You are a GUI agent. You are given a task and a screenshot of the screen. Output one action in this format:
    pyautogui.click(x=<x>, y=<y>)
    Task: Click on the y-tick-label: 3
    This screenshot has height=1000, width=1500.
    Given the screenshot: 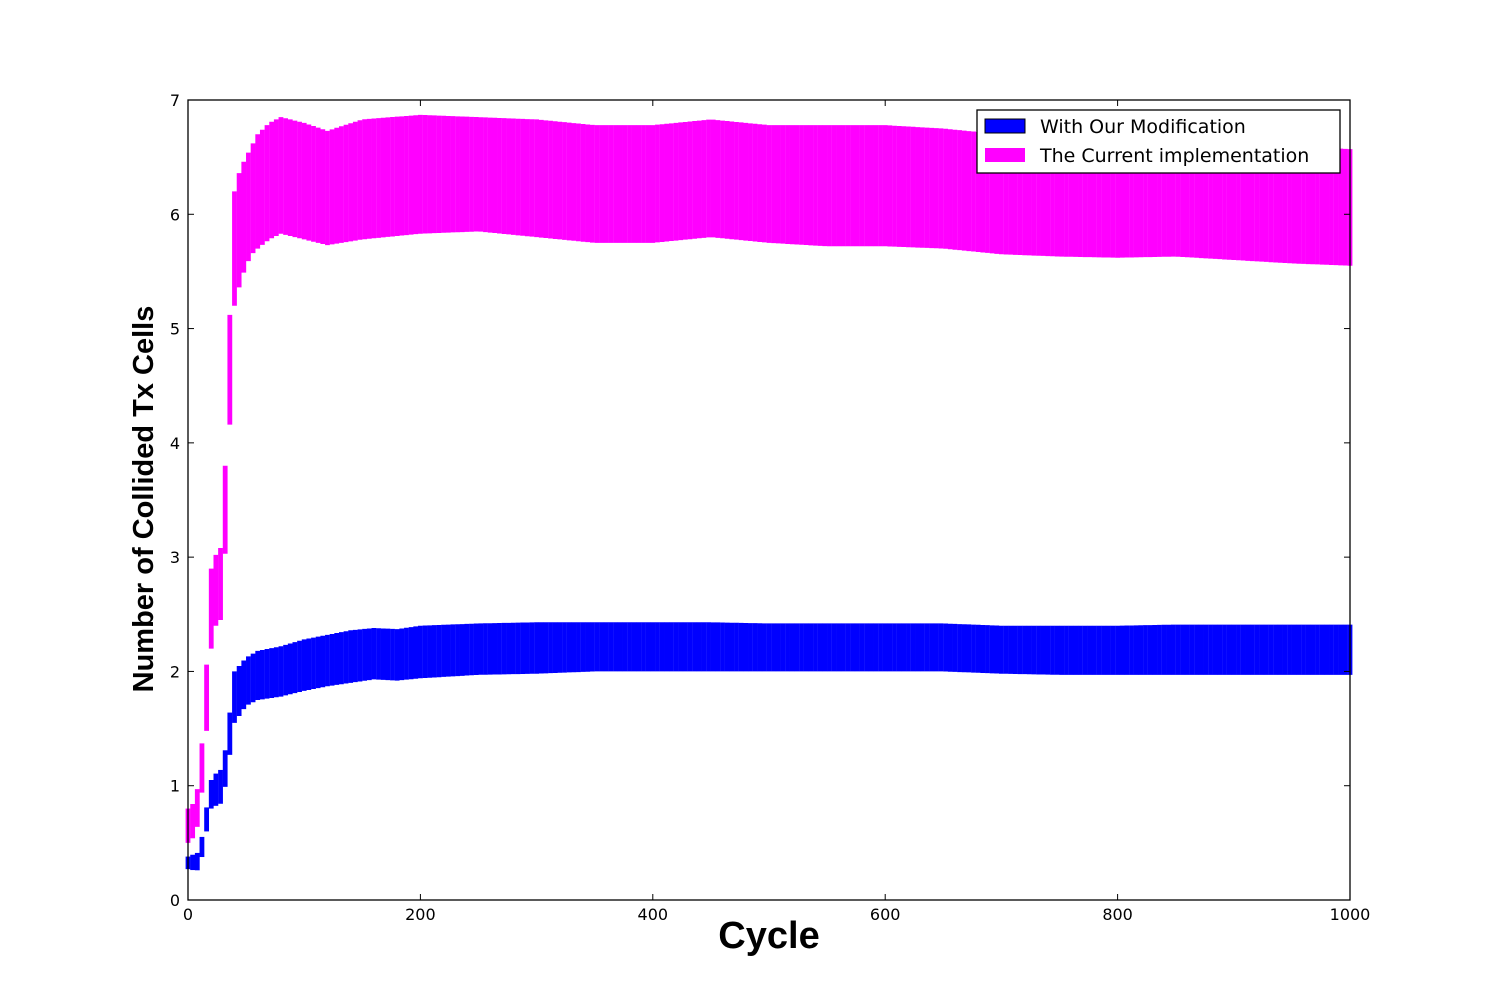 What is the action you would take?
    pyautogui.click(x=175, y=557)
    